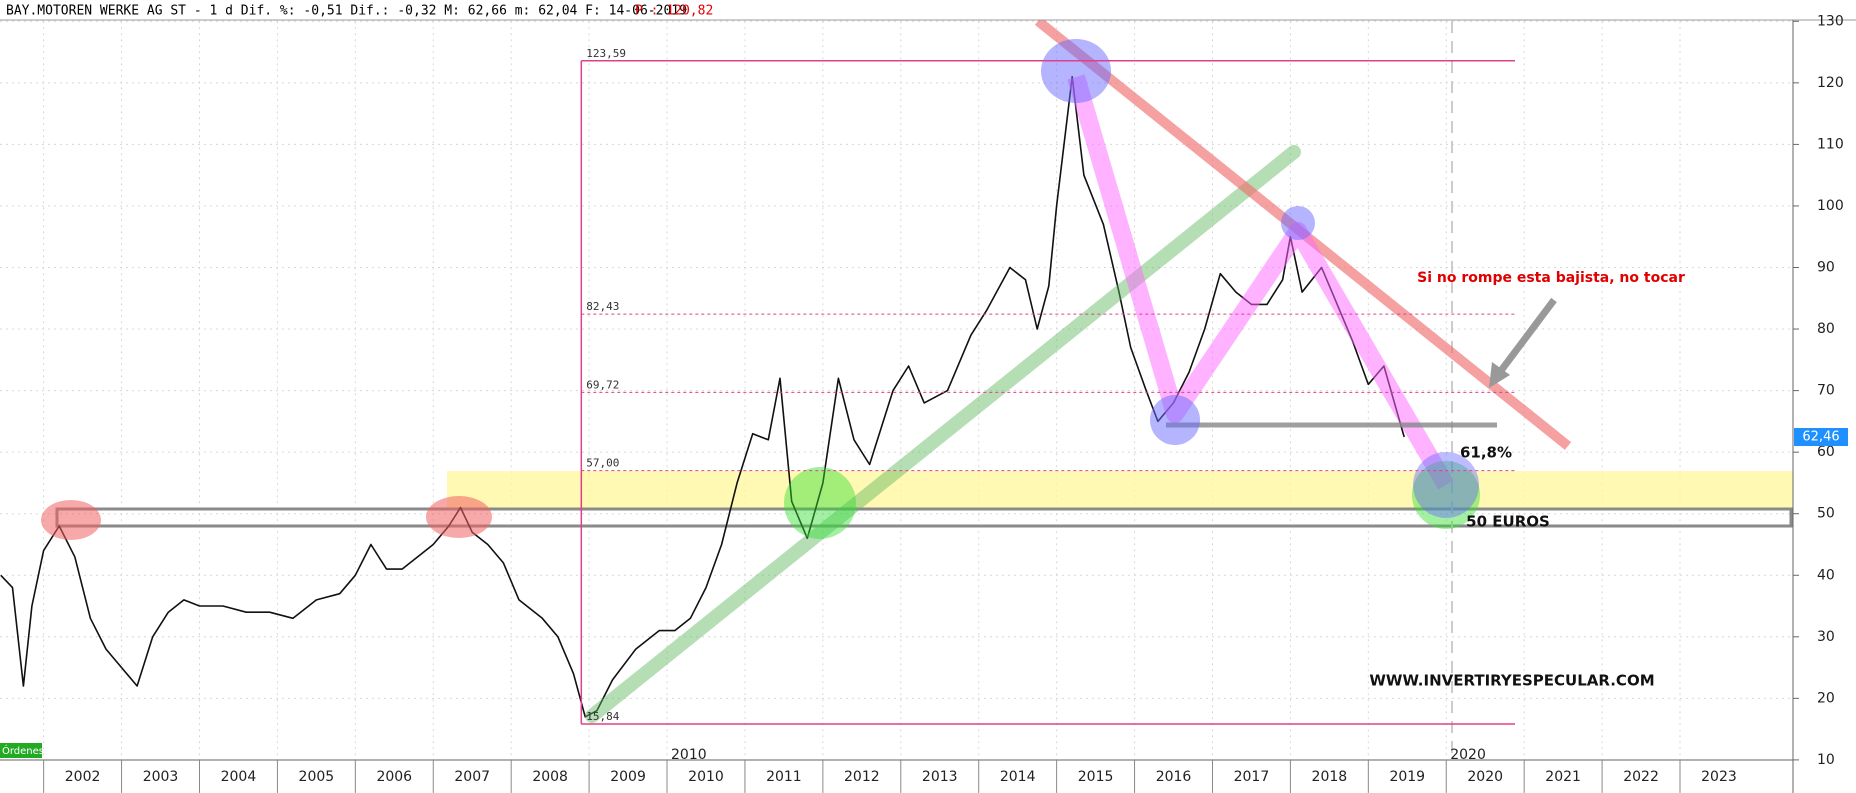 This screenshot has height=793, width=1856. Describe the element at coordinates (1511, 681) in the screenshot. I see `watermark: WWW.INVERTIRYESPECULAR.COM` at that location.